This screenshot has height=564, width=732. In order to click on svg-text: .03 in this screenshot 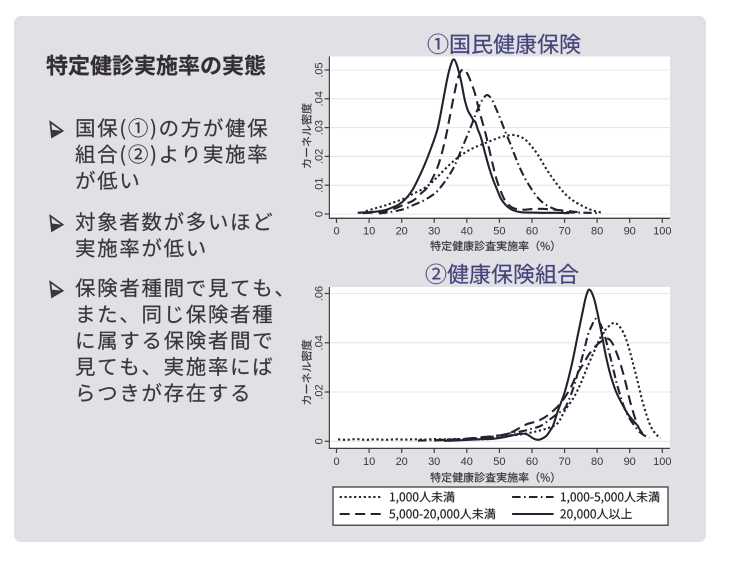, I will do `click(320, 127)`.